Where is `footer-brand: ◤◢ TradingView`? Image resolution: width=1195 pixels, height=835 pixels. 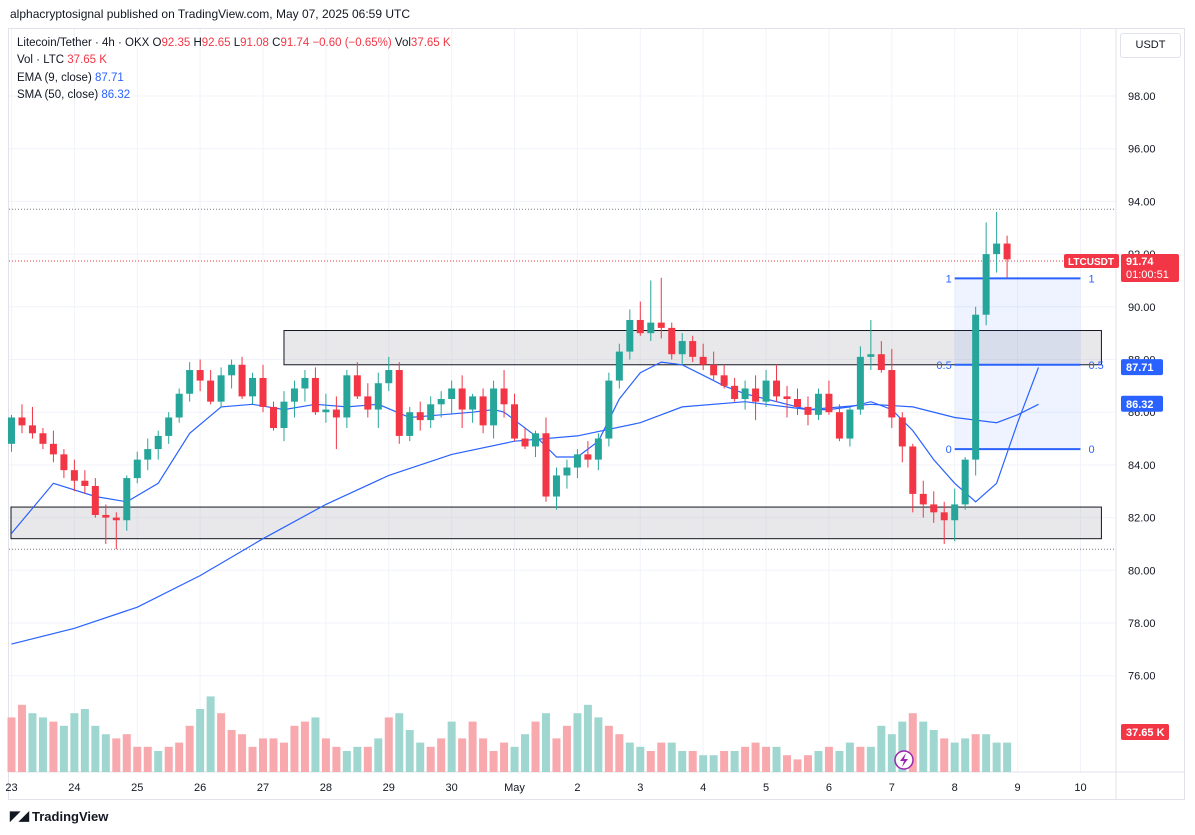
footer-brand: ◤◢ TradingView is located at coordinates (59, 816).